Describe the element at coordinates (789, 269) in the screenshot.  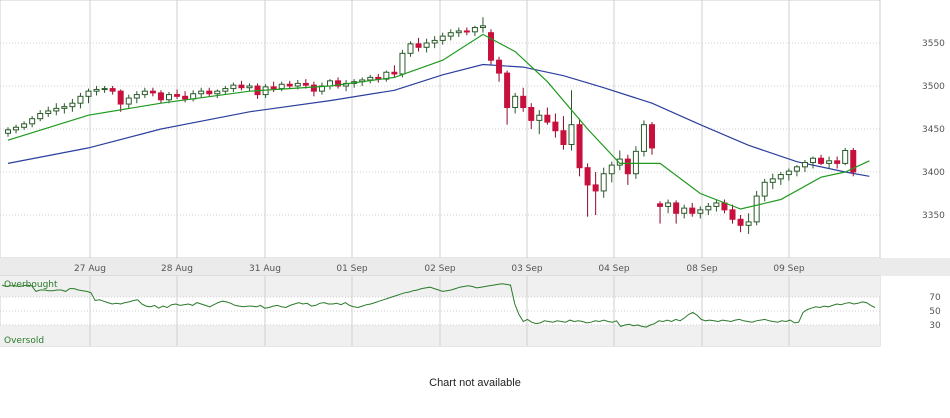
I see `x-tick-label: 09 Sep` at that location.